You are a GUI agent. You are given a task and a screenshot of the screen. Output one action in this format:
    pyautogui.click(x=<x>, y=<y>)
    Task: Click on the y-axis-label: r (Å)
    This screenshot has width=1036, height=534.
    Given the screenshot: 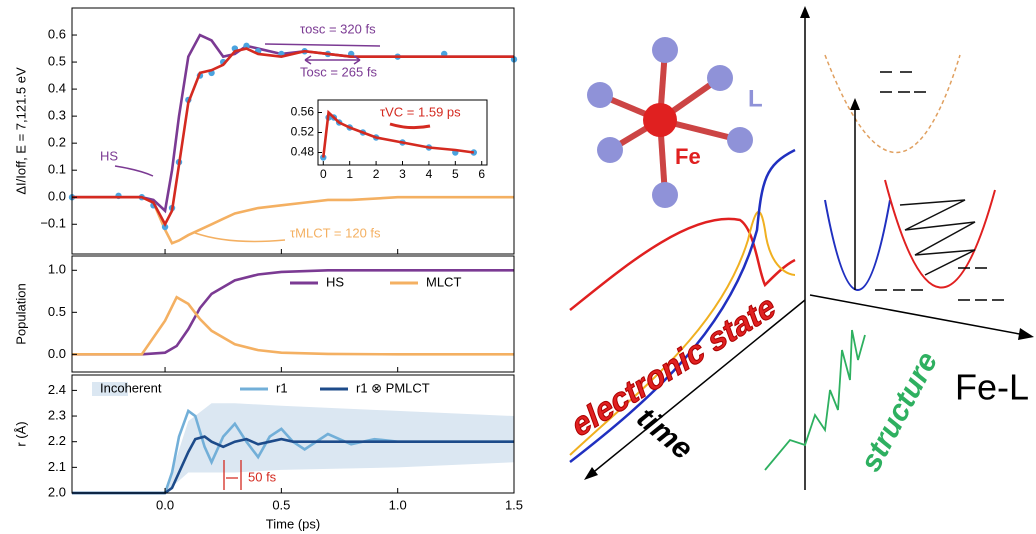 What is the action you would take?
    pyautogui.click(x=20, y=433)
    